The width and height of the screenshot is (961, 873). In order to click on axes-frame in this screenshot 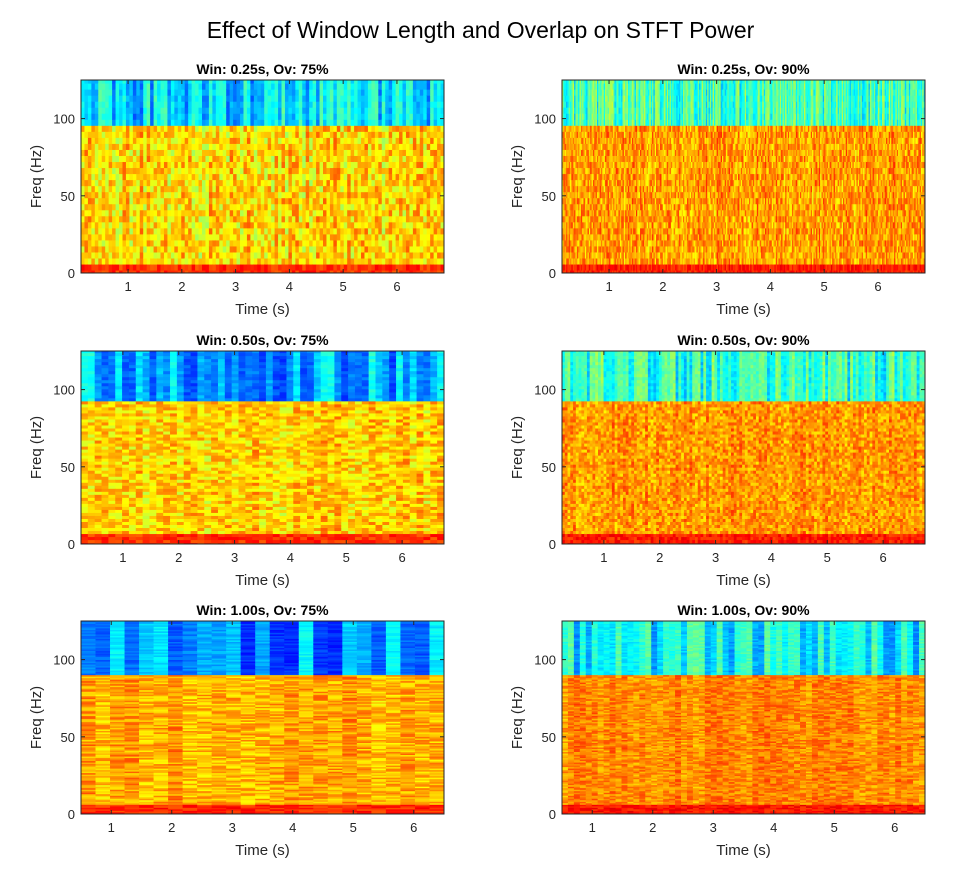, I will do `click(262, 176)`.